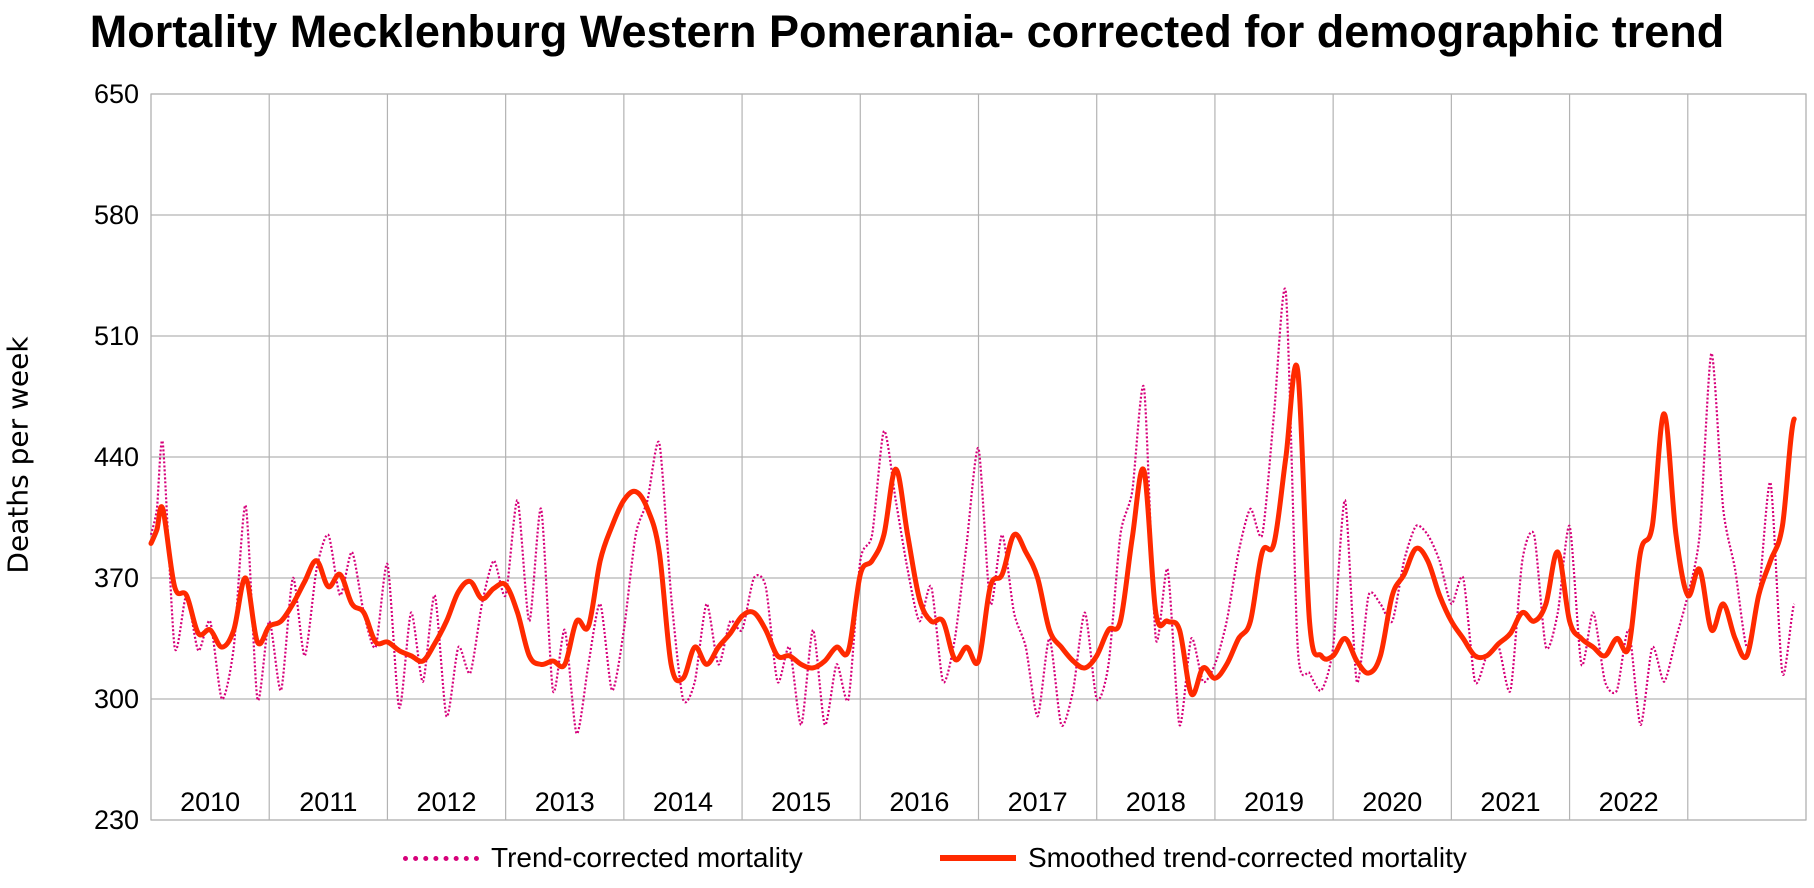 The width and height of the screenshot is (1814, 888). I want to click on y-tick-label: 370, so click(116, 578).